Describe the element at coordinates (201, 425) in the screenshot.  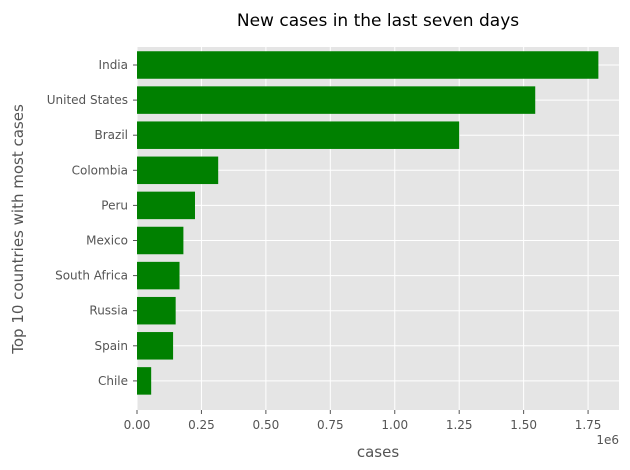
I see `x-tick-label: 0.25` at that location.